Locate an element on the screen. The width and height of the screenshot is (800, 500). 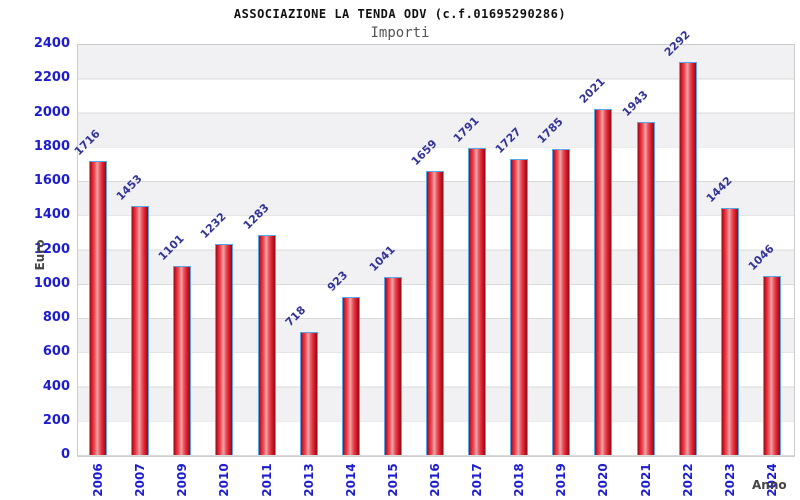
x-tick-label: 2020 is located at coordinates (603, 480).